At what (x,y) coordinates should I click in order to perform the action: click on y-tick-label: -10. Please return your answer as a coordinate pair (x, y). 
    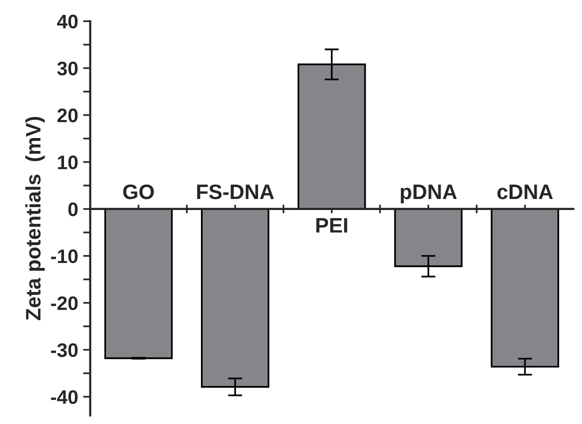
    Looking at the image, I should click on (64, 256).